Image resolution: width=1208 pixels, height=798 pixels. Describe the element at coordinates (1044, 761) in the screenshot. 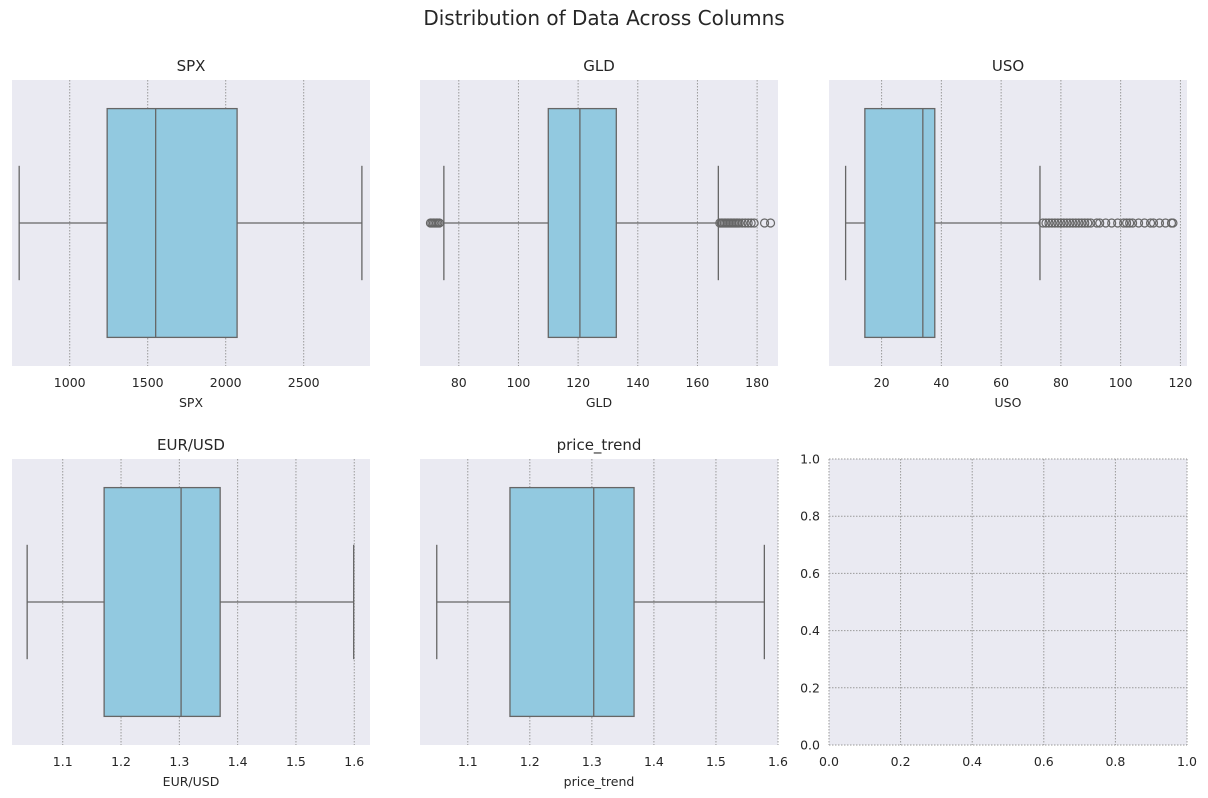

I see `x-tick-label: 0.6` at that location.